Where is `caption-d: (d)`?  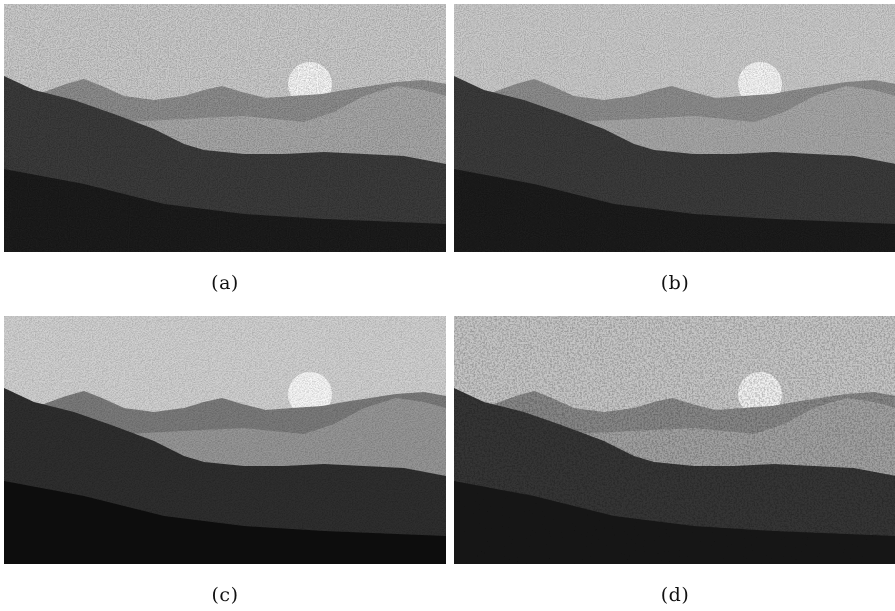 caption-d: (d) is located at coordinates (675, 595).